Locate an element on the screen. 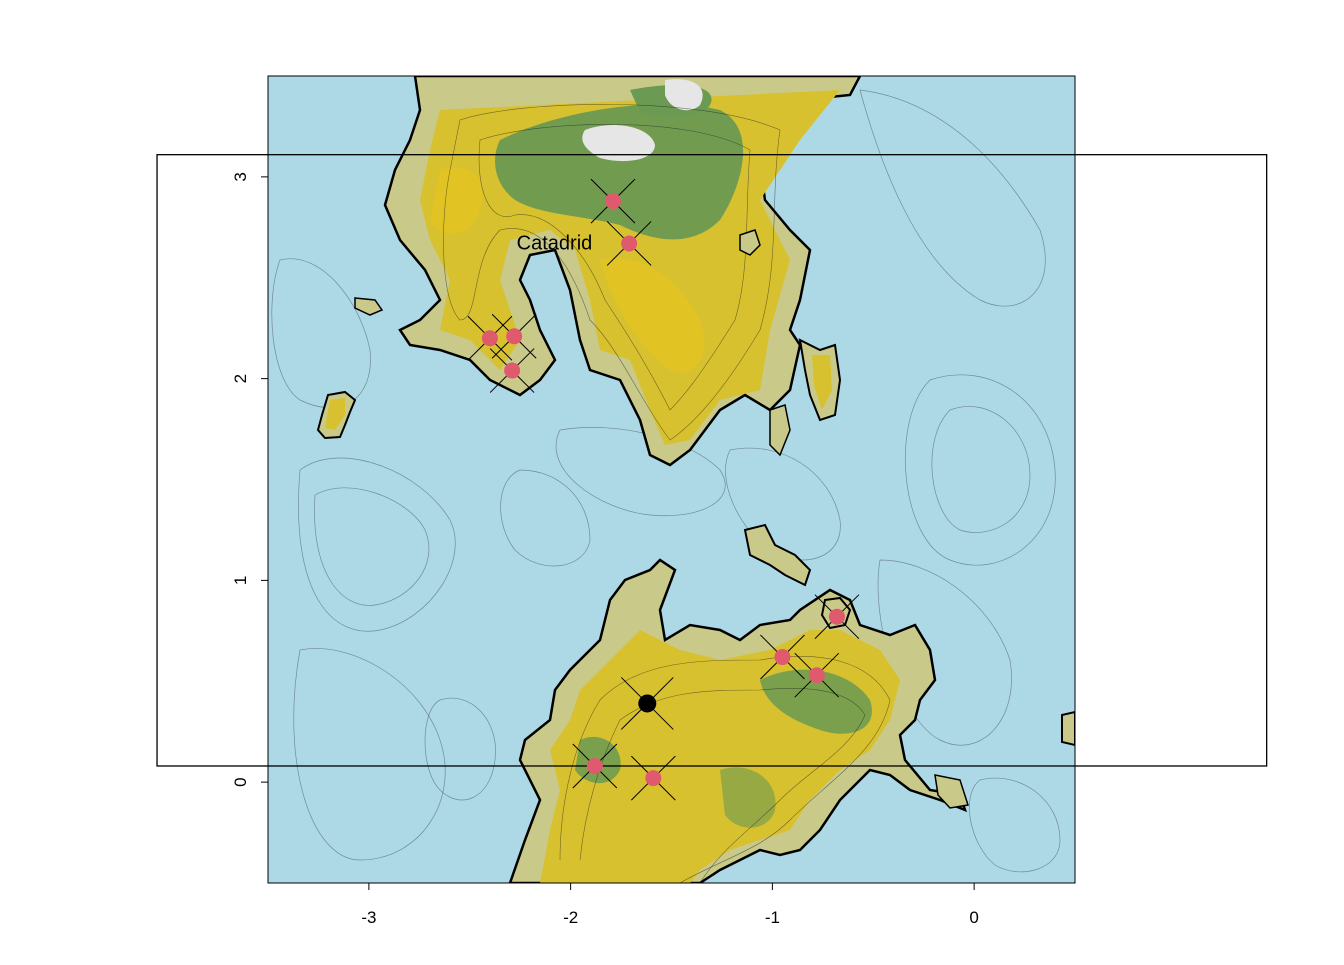  west-islet is located at coordinates (350, 368).